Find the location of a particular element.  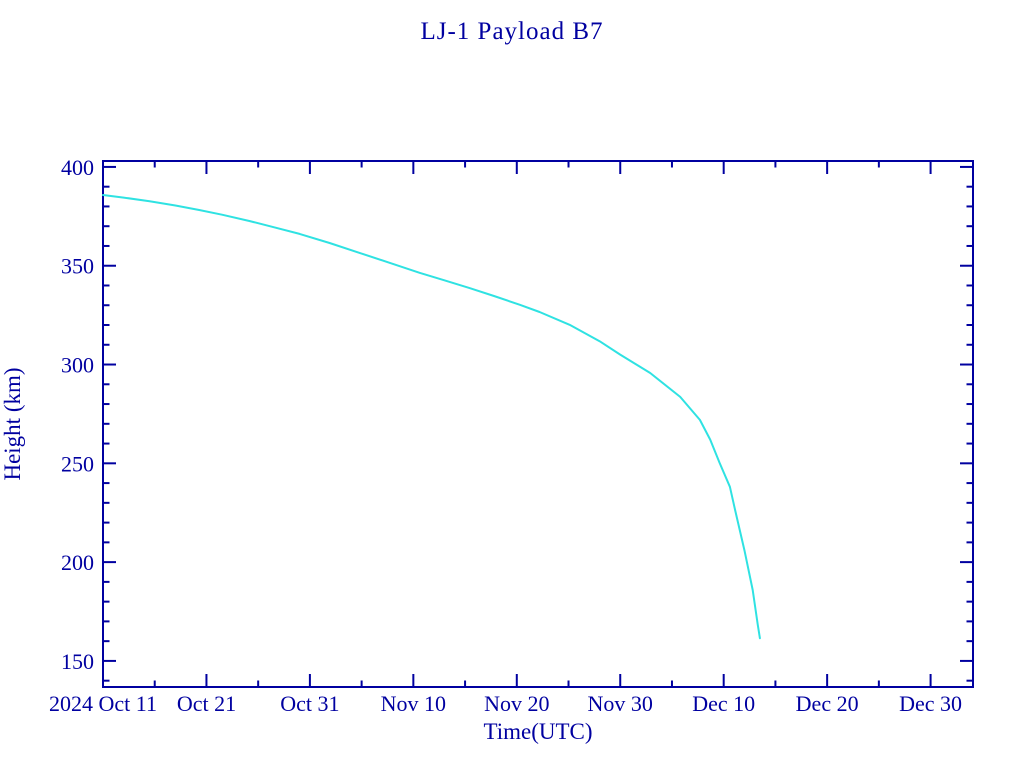

y-tick-label: 200 is located at coordinates (77, 562).